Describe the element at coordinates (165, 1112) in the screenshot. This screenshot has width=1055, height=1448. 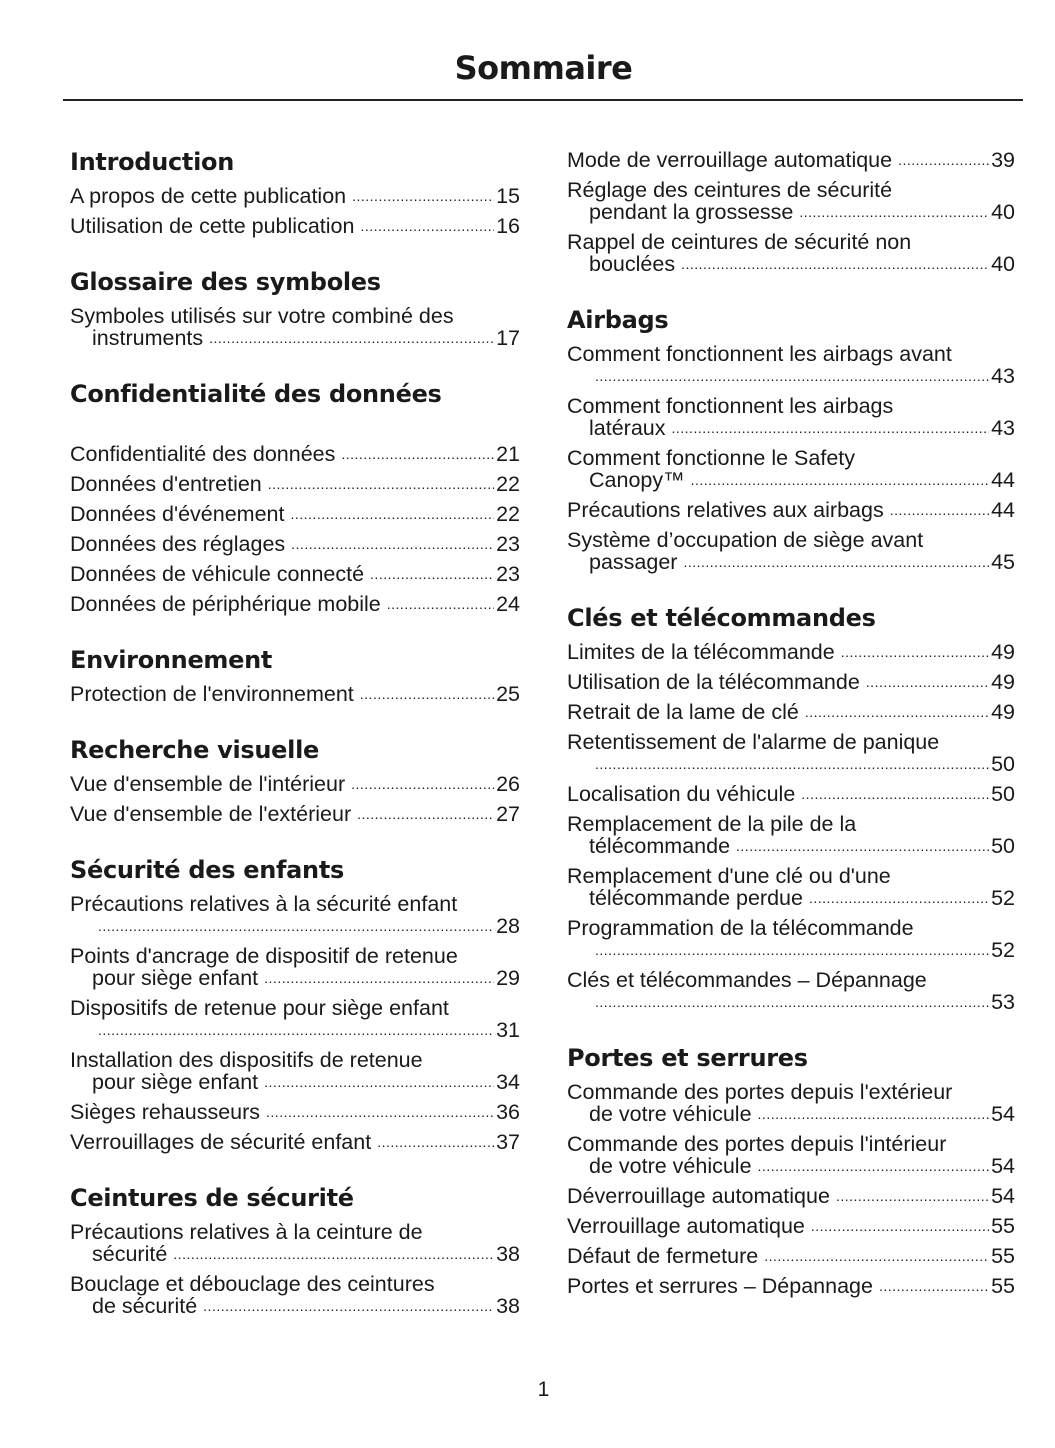
I see `toc-entry-title: Sièges rehausseurs` at that location.